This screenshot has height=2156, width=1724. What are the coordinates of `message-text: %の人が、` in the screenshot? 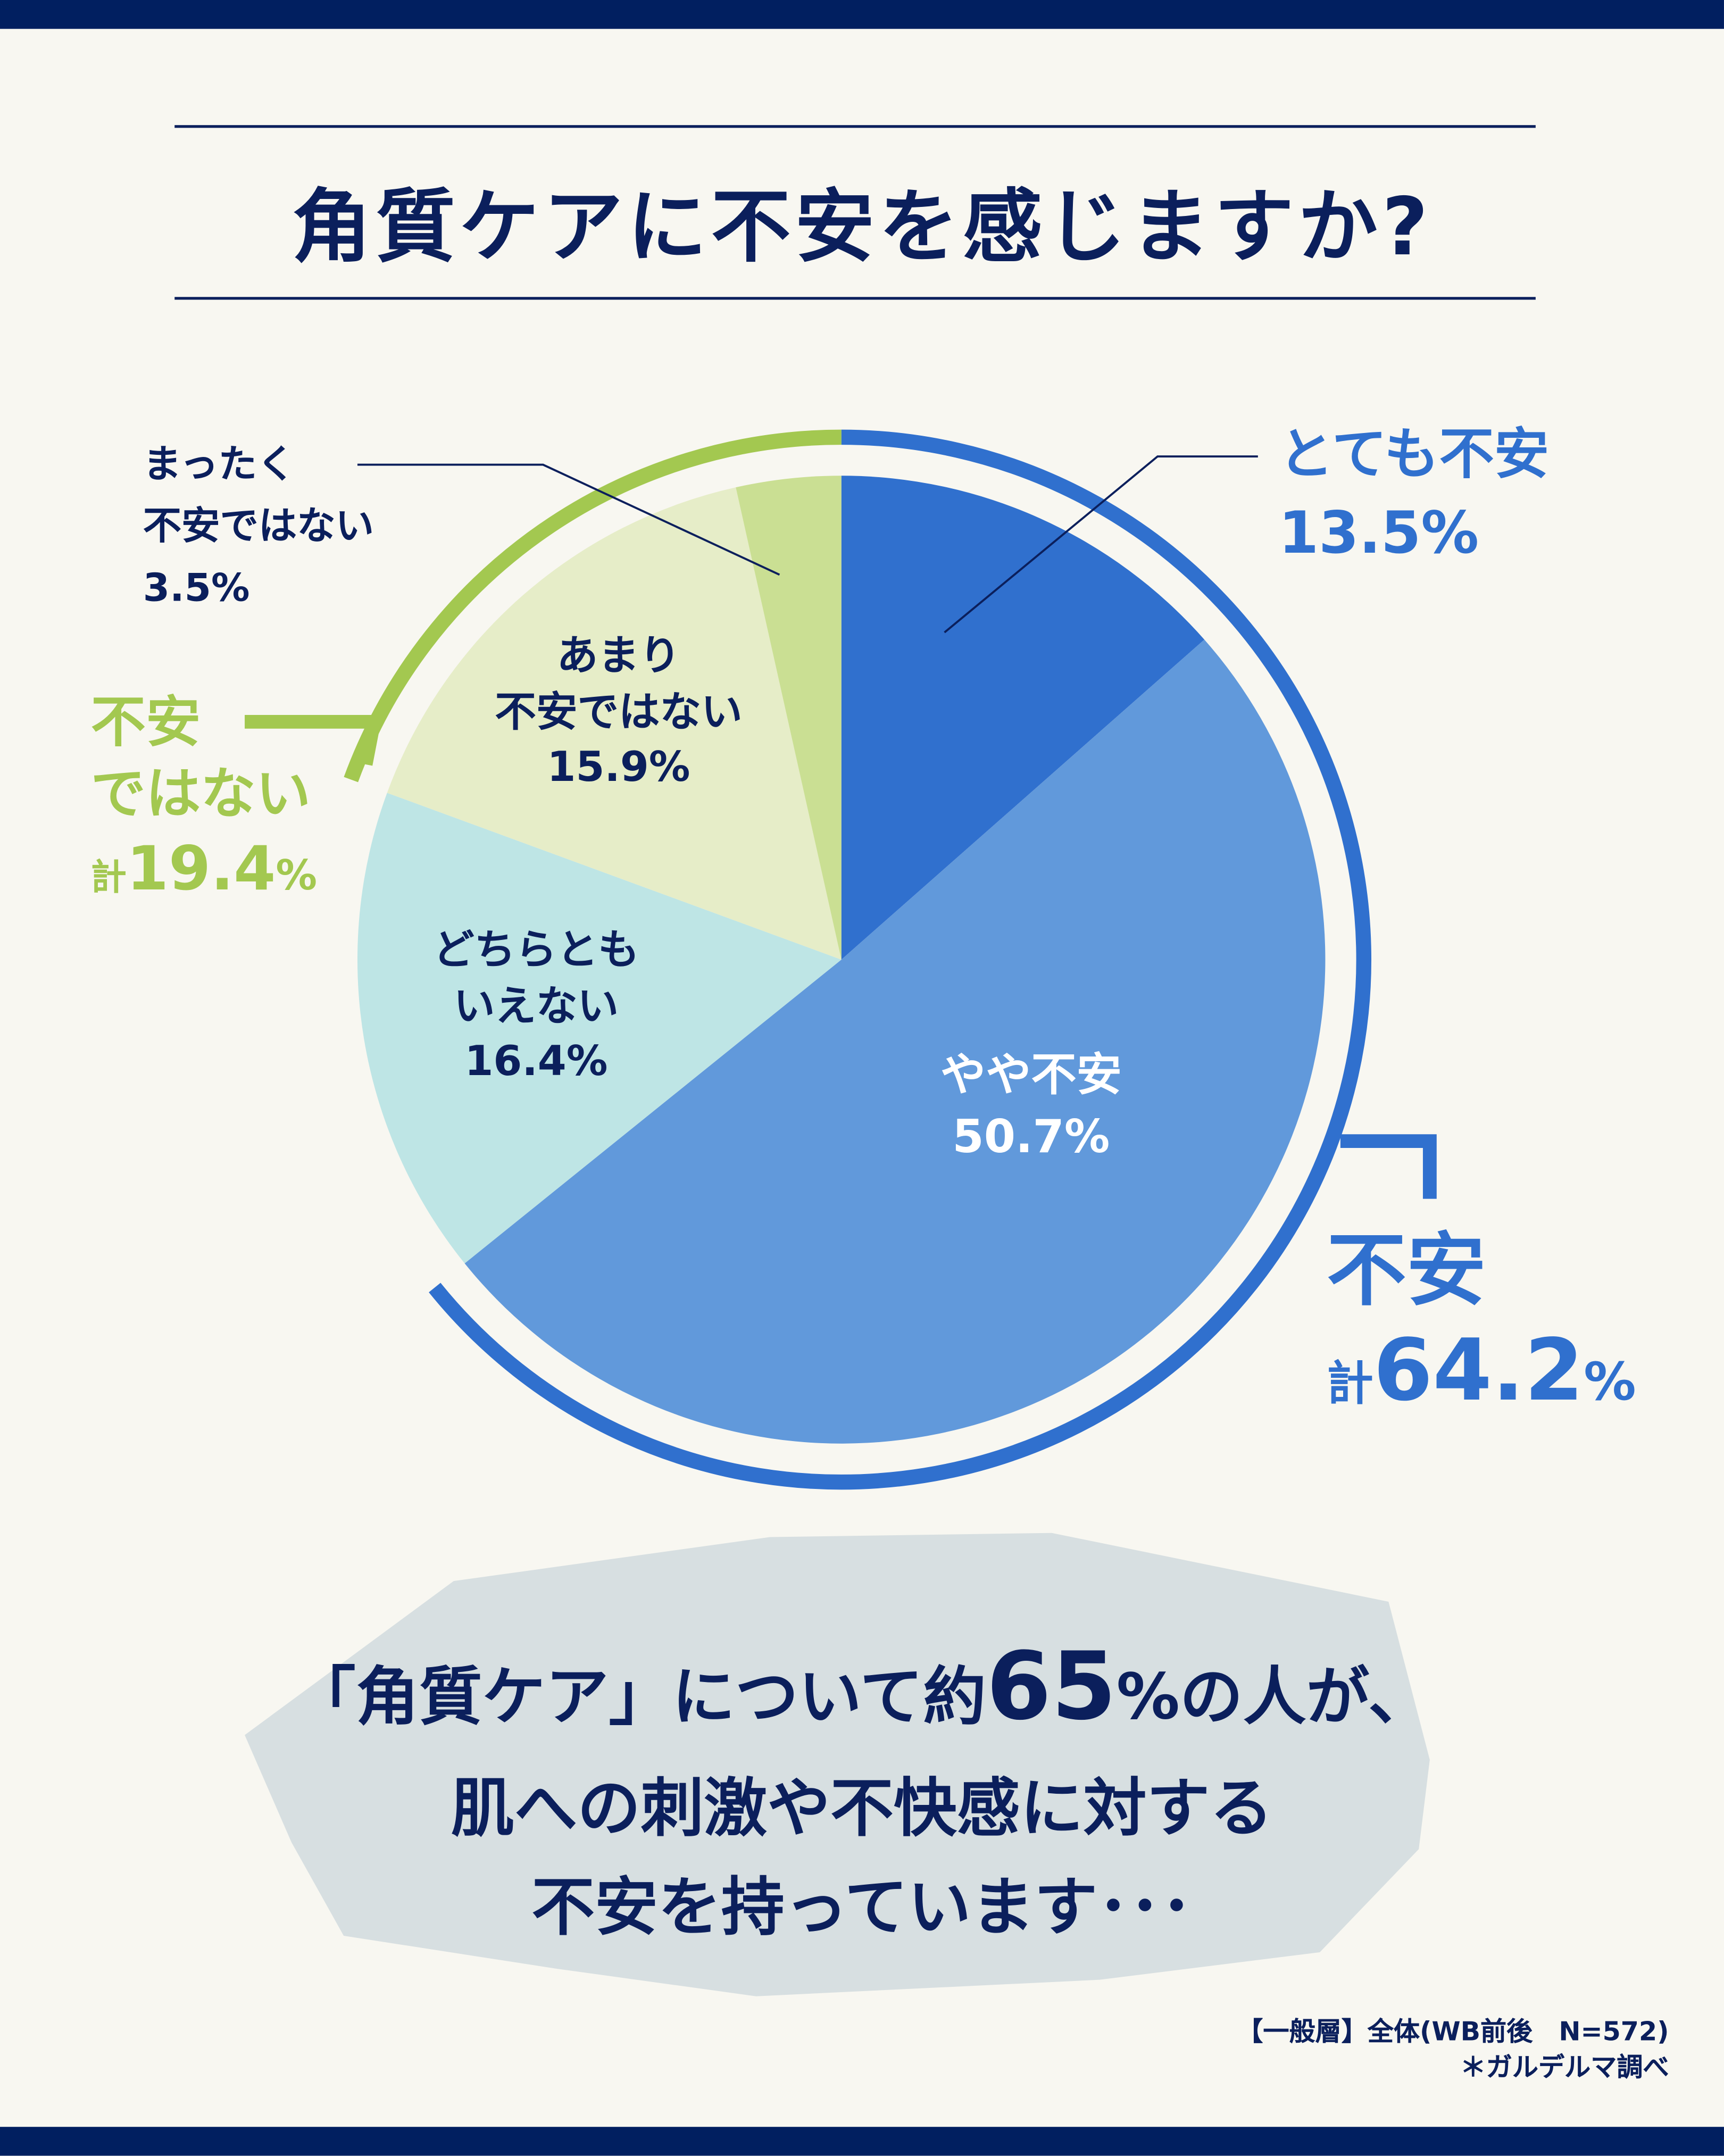 It's located at (1274, 1697).